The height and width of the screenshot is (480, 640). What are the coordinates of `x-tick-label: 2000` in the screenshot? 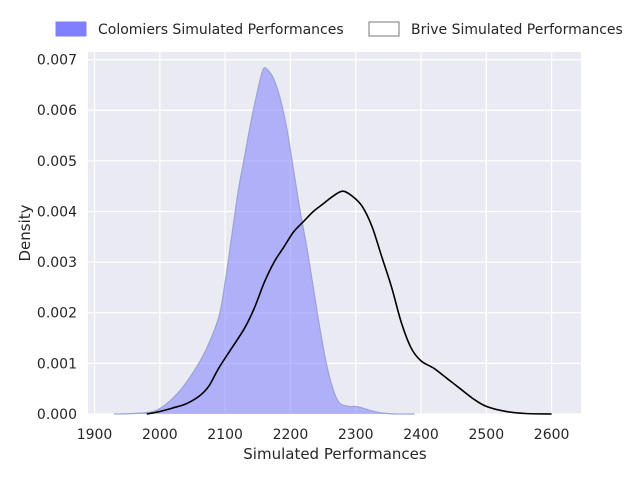 It's located at (160, 435).